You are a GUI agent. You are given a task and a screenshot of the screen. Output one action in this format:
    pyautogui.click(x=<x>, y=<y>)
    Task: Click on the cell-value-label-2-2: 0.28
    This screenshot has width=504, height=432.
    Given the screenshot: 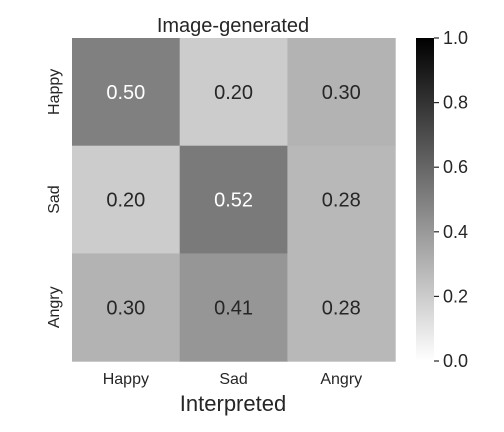 What is the action you would take?
    pyautogui.click(x=341, y=308)
    